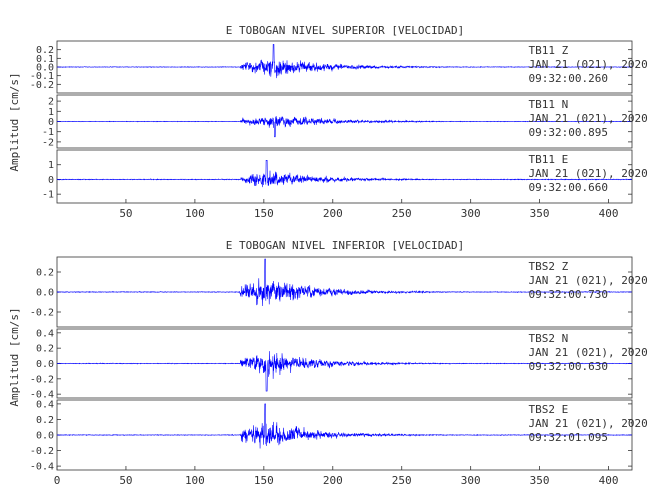 This screenshot has width=650, height=500. I want to click on x-axis: 0 50 100 150 200 250 300 350 400, so click(336, 476).